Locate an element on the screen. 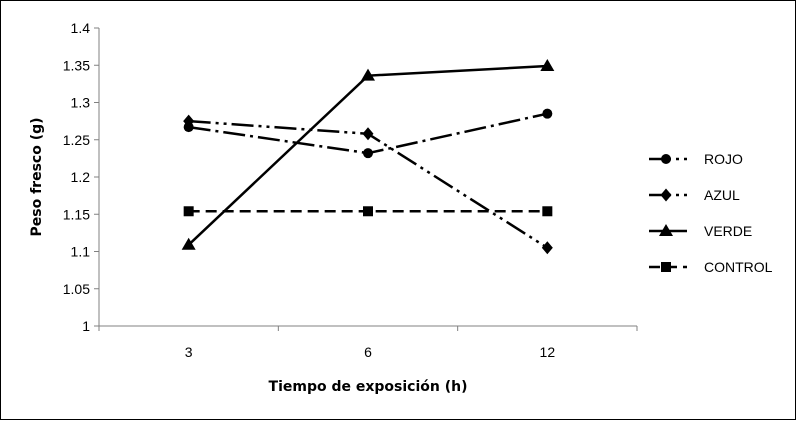  x-axis-title: Tiempo de exposición (h) is located at coordinates (368, 387).